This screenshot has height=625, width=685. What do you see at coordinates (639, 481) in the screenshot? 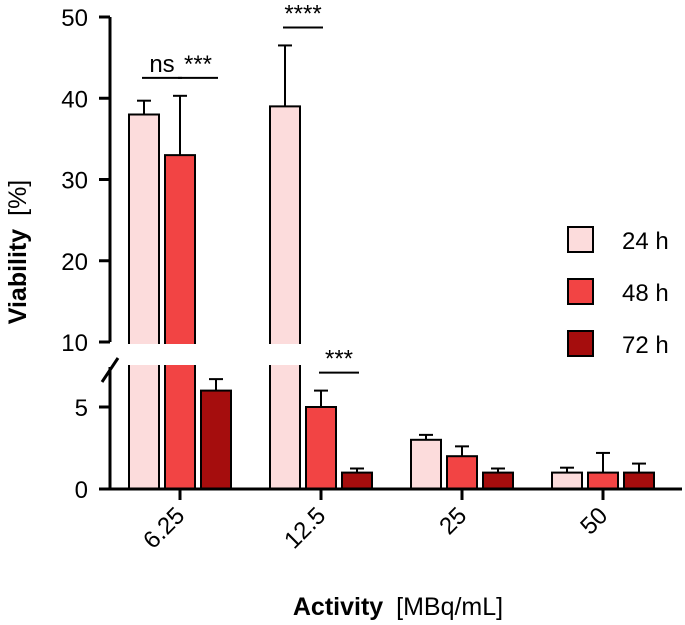
I see `bar-50-72h` at bounding box center [639, 481].